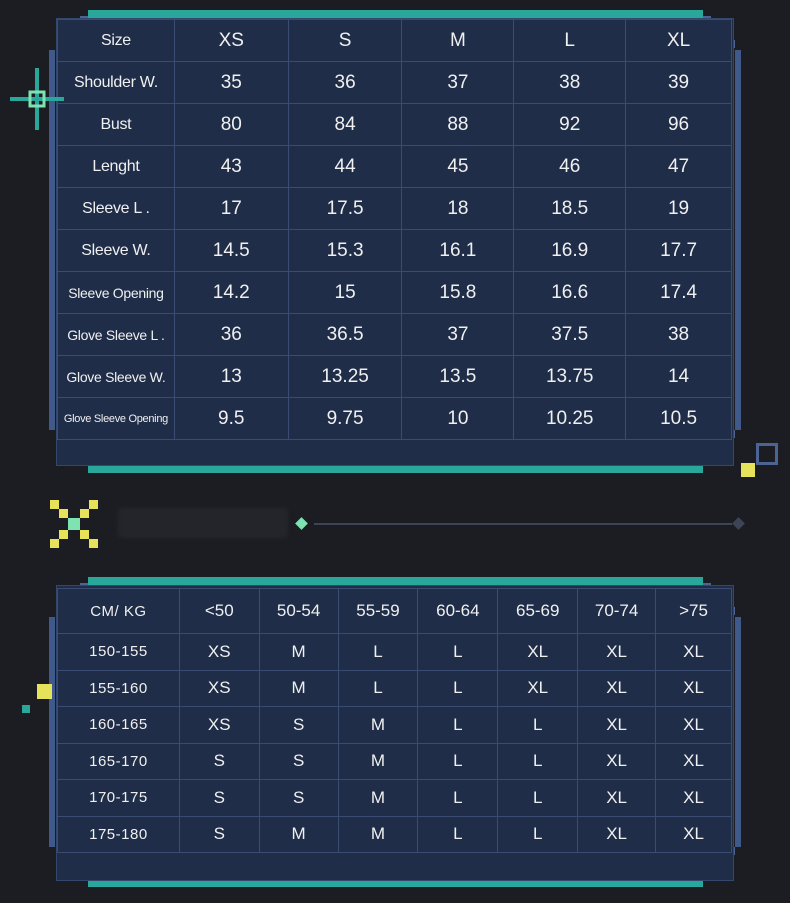 This screenshot has height=903, width=790. Describe the element at coordinates (298, 611) in the screenshot. I see `header-cell: 50-54` at that location.